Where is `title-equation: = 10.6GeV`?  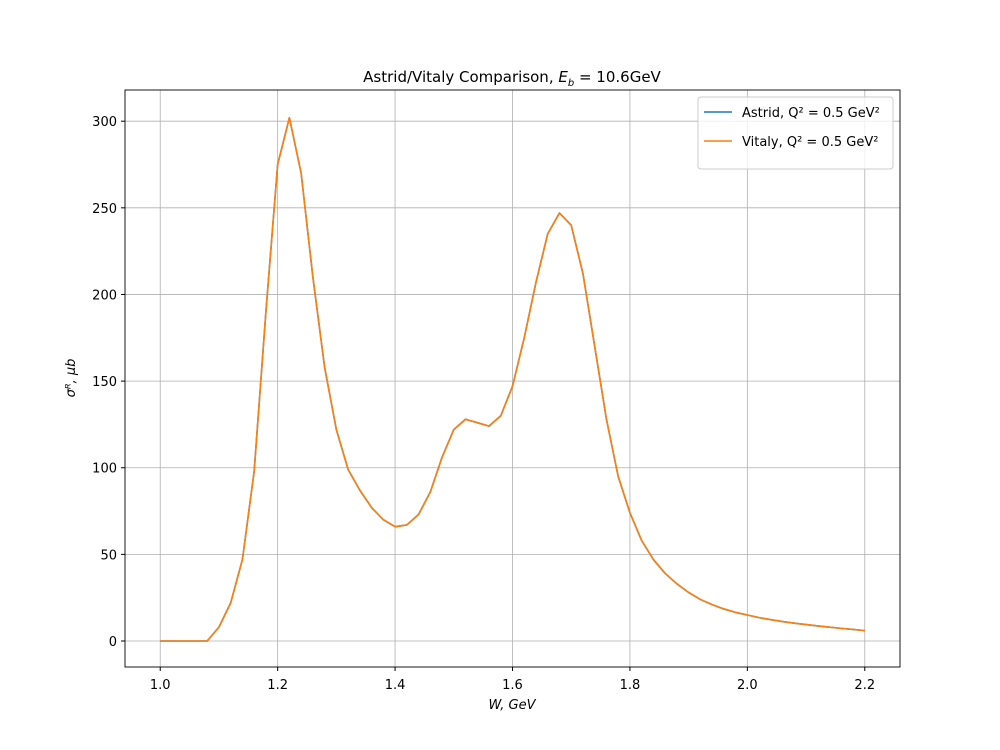 title-equation: = 10.6GeV is located at coordinates (617, 77).